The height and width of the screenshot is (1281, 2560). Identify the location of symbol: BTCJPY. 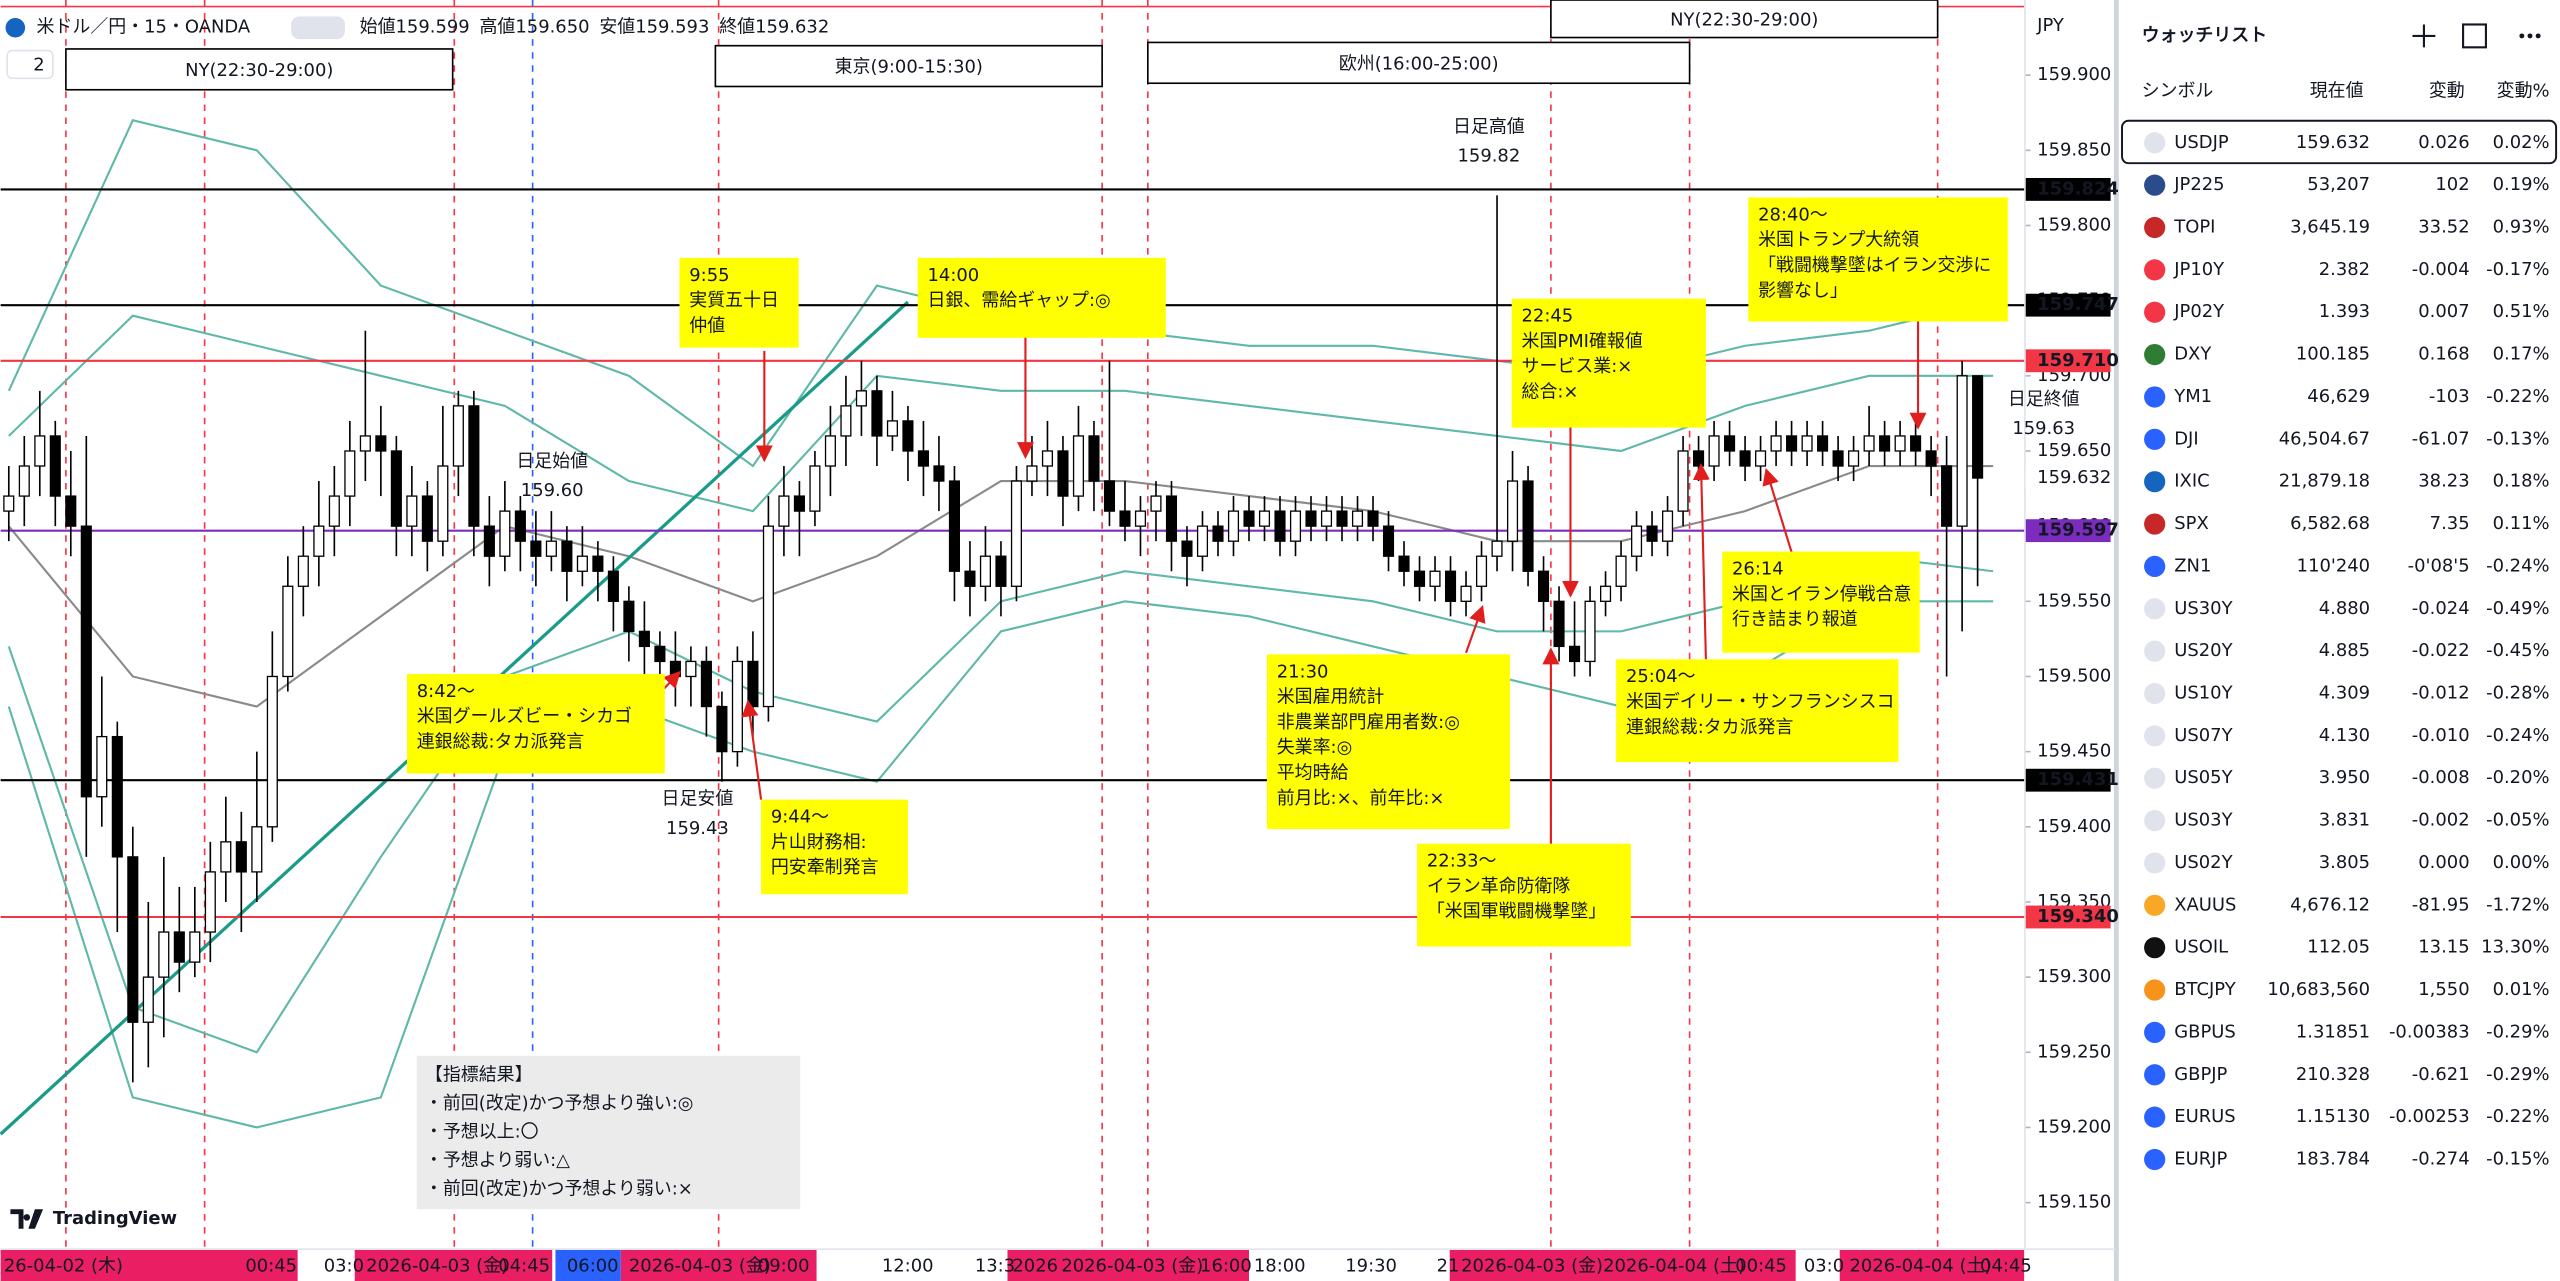
(2204, 989).